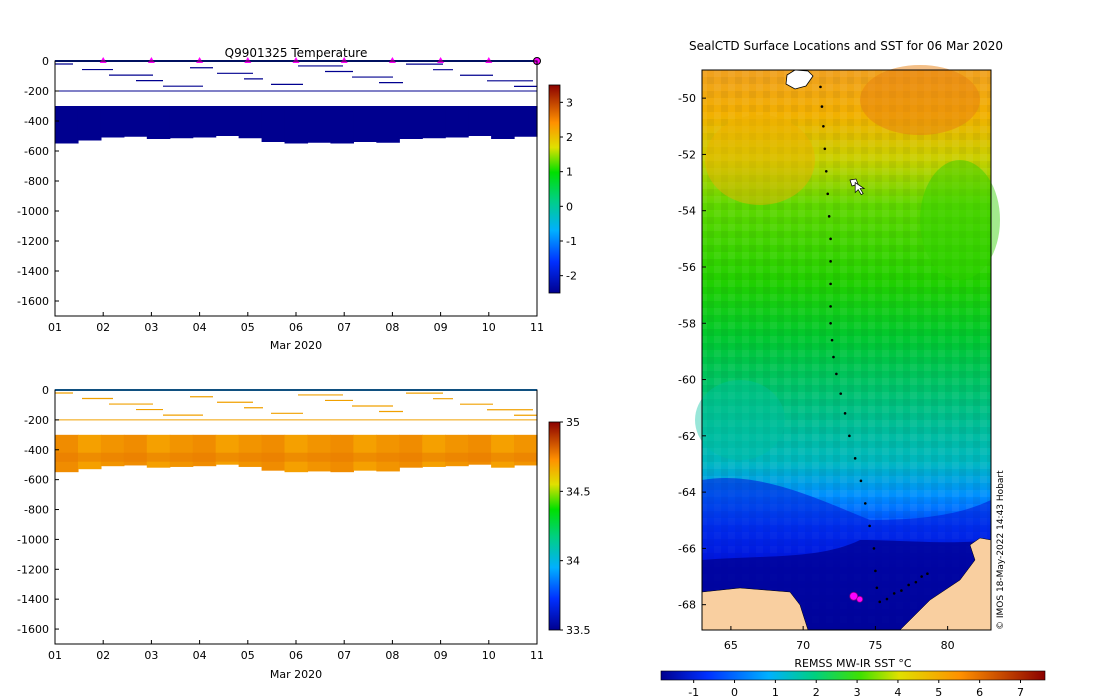 This screenshot has height=700, width=1100. What do you see at coordinates (571, 241) in the screenshot?
I see `colorbar-tick-label: -1` at bounding box center [571, 241].